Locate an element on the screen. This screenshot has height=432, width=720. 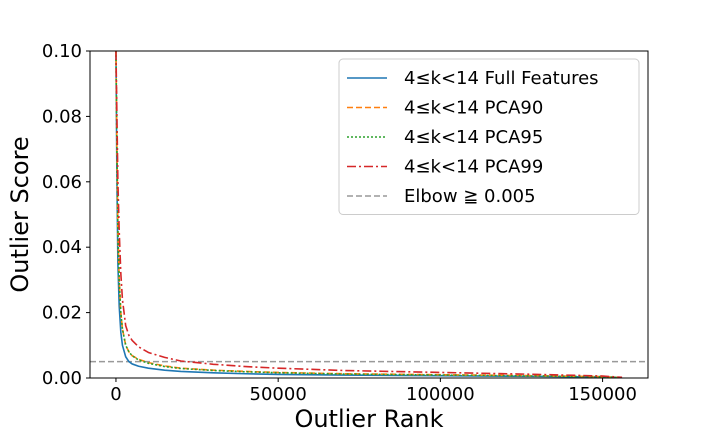
y-tick-label: 0.04 is located at coordinates (62, 247).